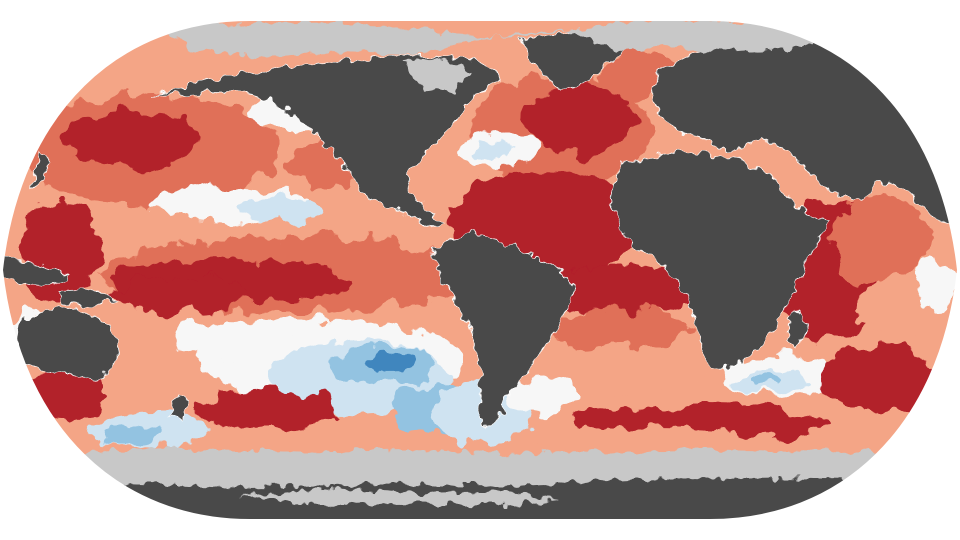 The width and height of the screenshot is (960, 540). I want to click on new-guinea, so click(87, 298).